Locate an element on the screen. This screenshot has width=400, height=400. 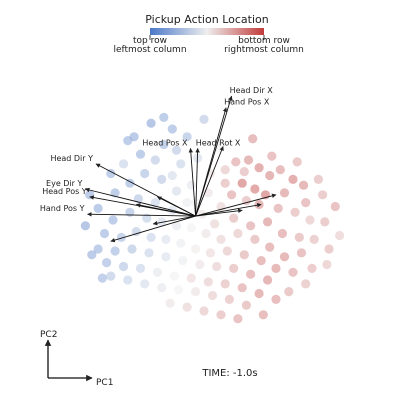
time-label: TIME: -1.0s is located at coordinates (229, 373).